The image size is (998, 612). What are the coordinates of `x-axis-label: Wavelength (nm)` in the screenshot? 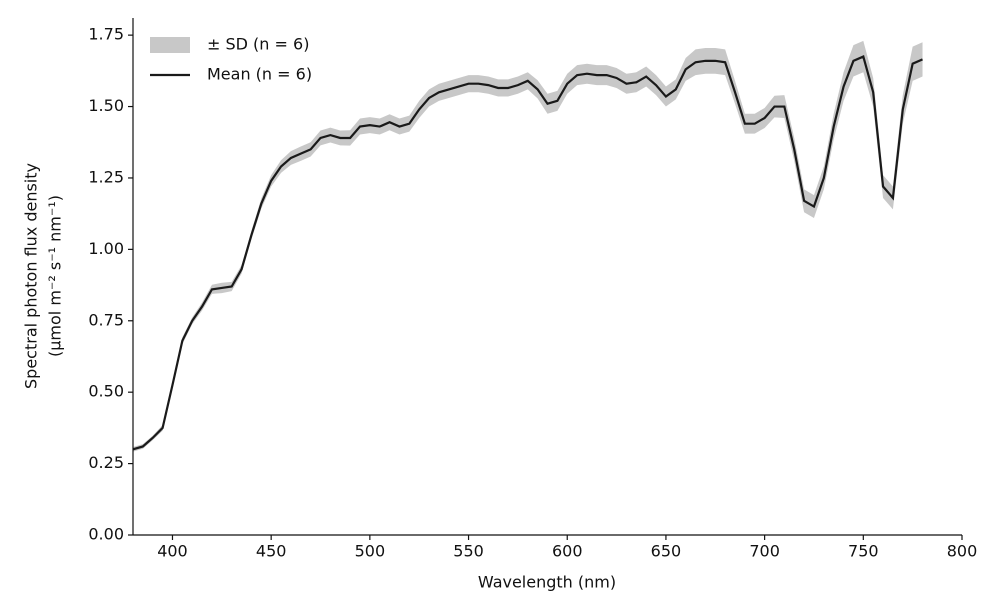 It's located at (547, 582).